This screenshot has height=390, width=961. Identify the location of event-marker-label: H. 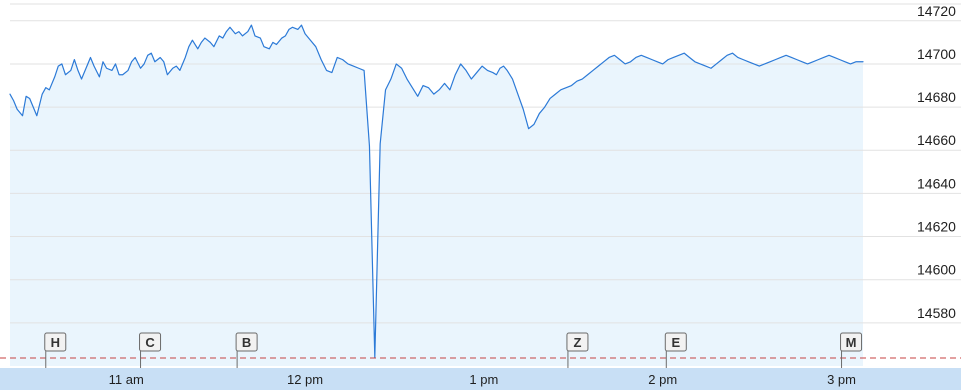
(55, 342).